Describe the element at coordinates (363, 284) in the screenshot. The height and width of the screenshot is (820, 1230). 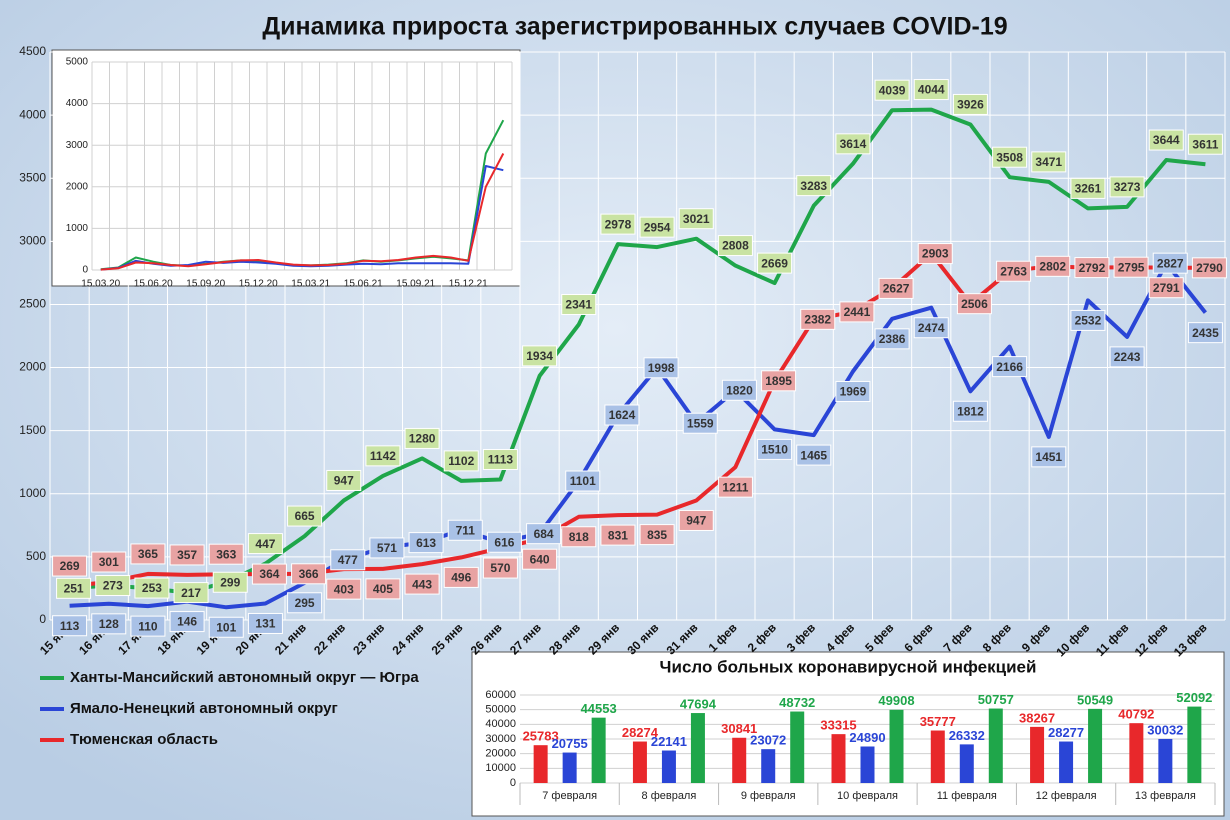
I see `x-tick-label: 15.06.21` at that location.